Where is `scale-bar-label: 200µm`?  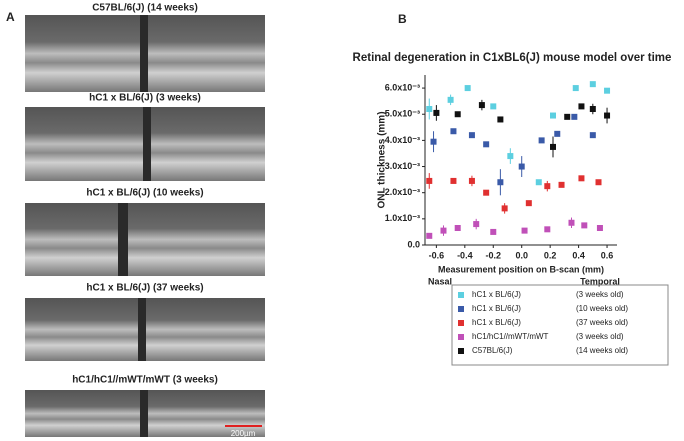
scale-bar-label: 200µm is located at coordinates (243, 433).